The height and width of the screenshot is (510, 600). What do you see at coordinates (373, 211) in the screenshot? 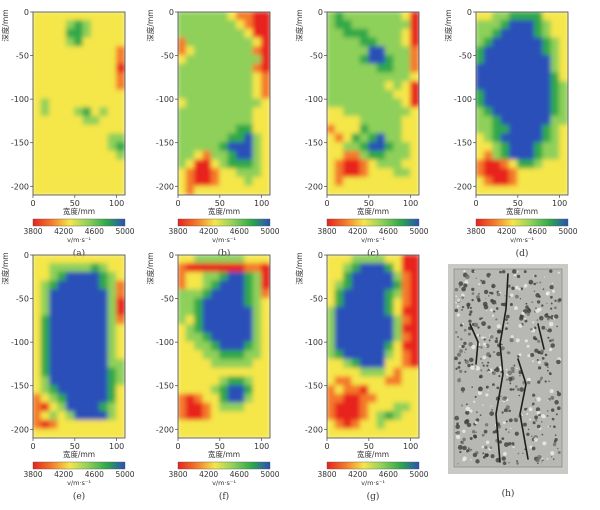
I see `x-axis-label: 宽度/mm` at bounding box center [373, 211].